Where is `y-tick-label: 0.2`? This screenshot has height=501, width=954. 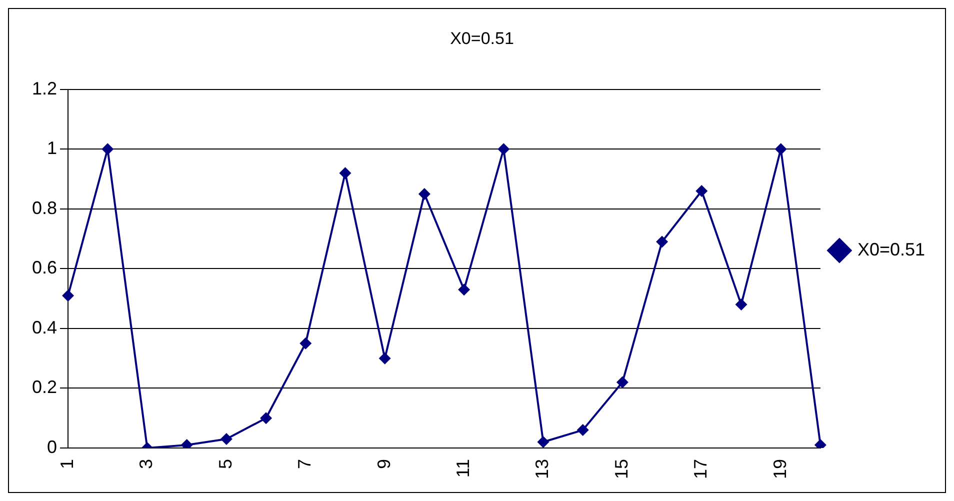
y-tick-label: 0.2 is located at coordinates (45, 387).